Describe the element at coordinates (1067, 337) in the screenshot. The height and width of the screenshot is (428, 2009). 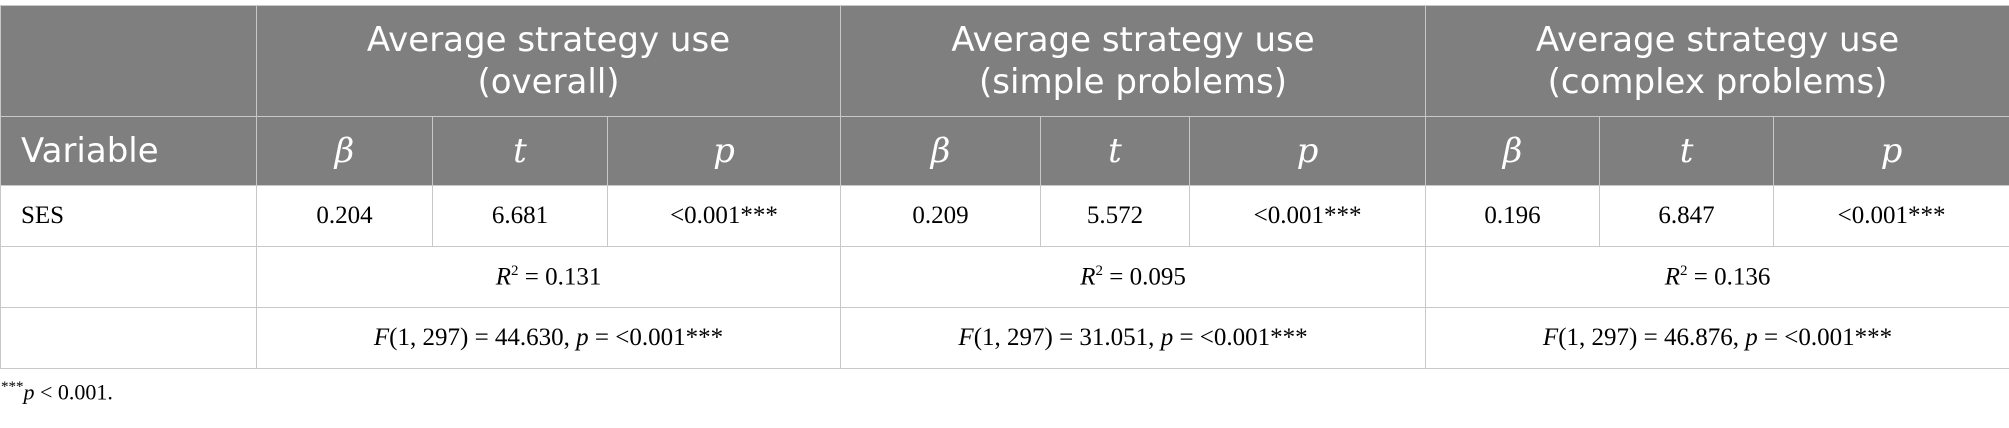
I see `f-text: (1, 297) = 31.051,` at that location.